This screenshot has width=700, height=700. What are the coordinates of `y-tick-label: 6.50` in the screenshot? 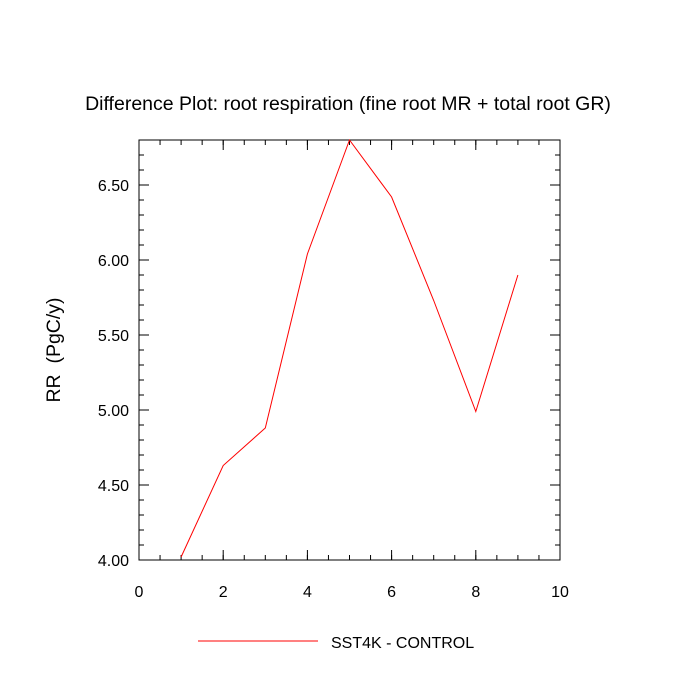 It's located at (113, 186).